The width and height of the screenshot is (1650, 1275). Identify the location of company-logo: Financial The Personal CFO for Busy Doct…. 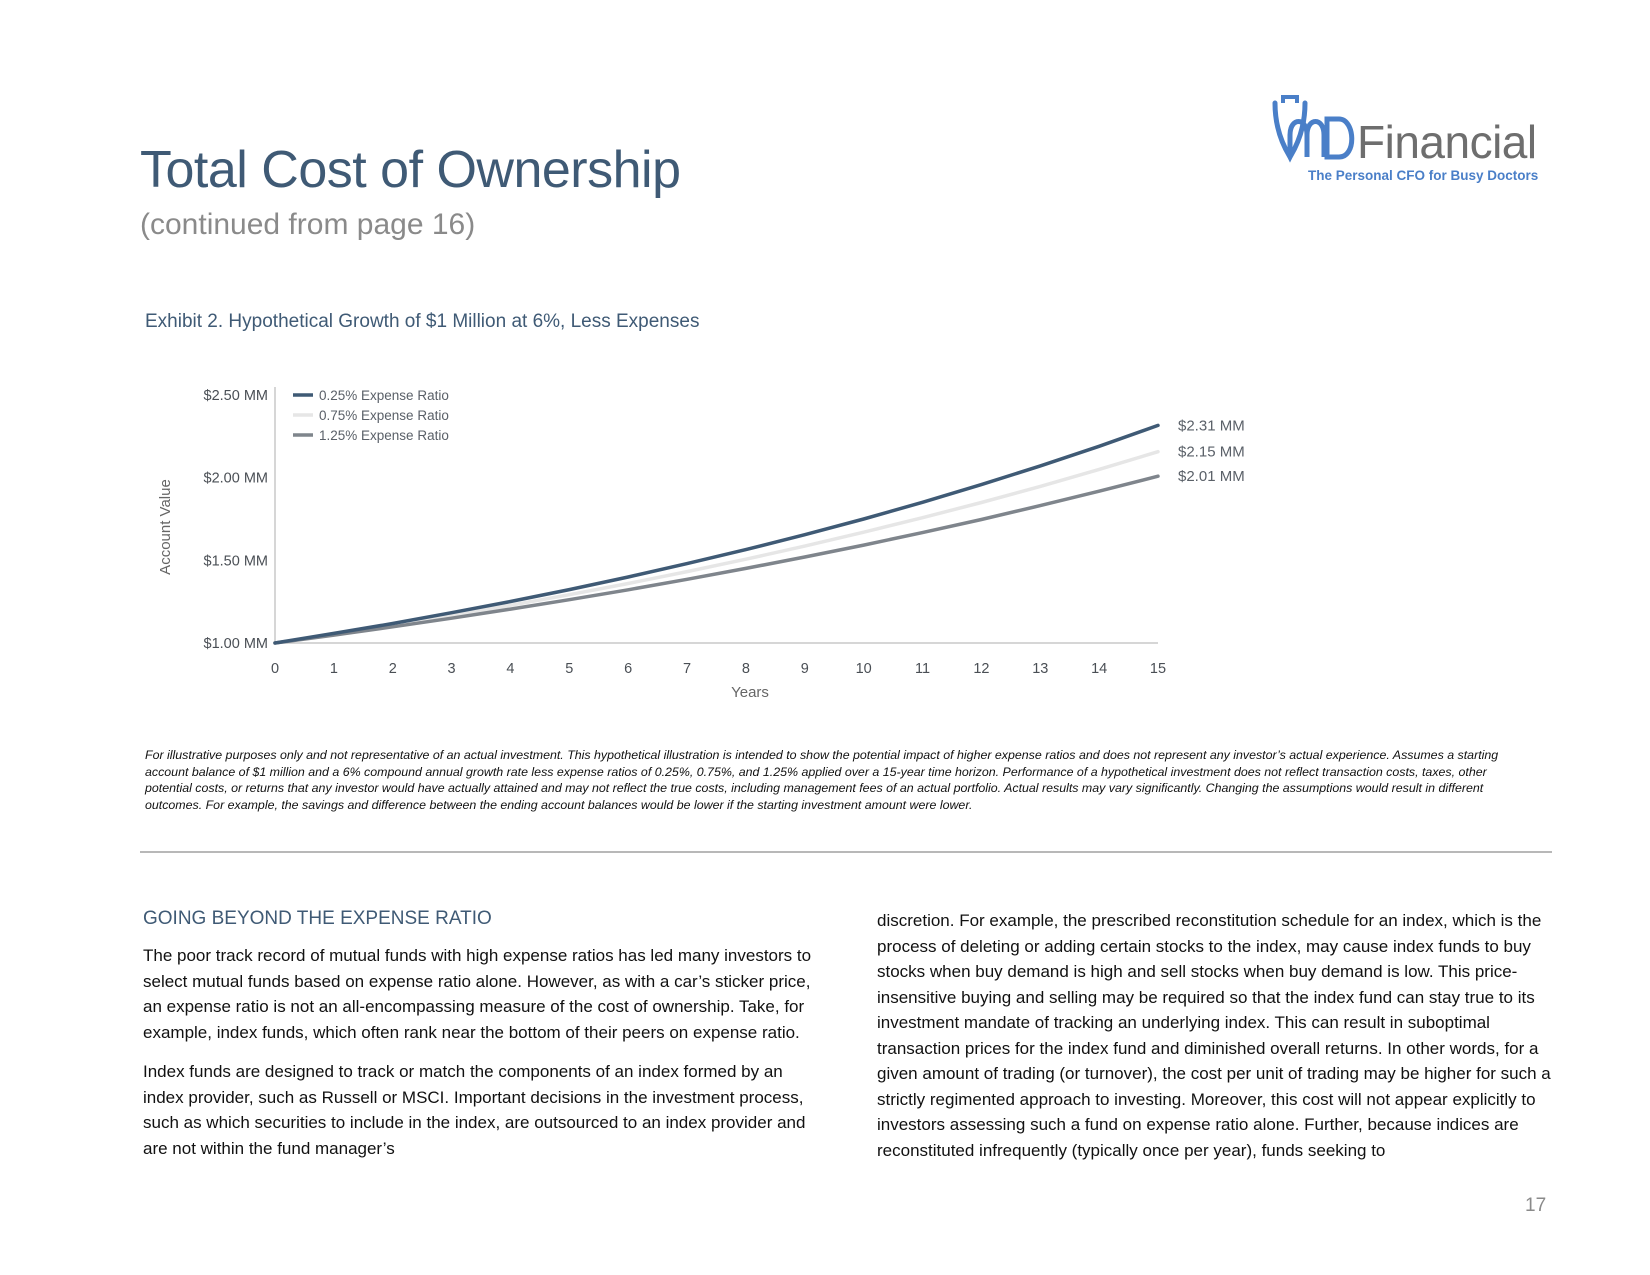
(1405, 142).